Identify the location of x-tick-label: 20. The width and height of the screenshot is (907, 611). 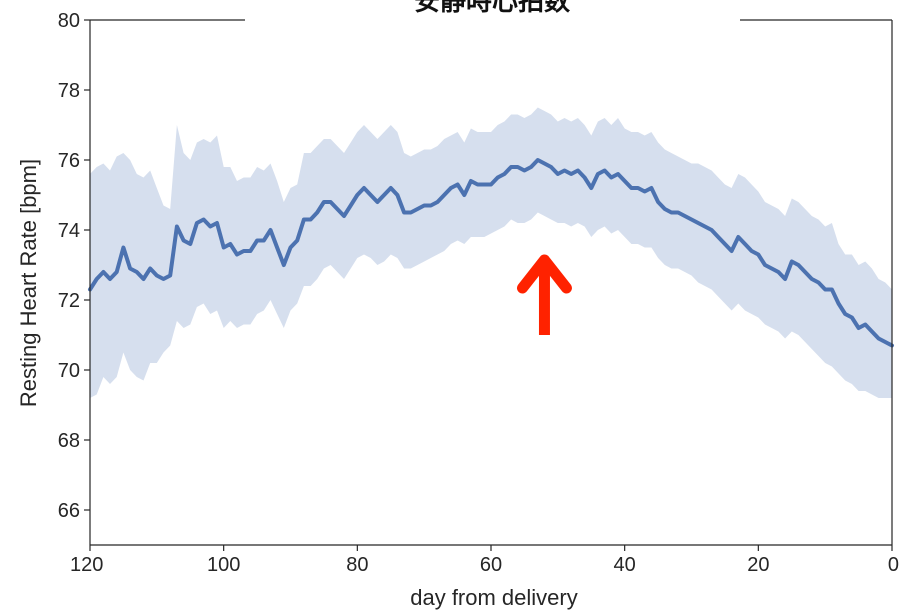
(758, 565).